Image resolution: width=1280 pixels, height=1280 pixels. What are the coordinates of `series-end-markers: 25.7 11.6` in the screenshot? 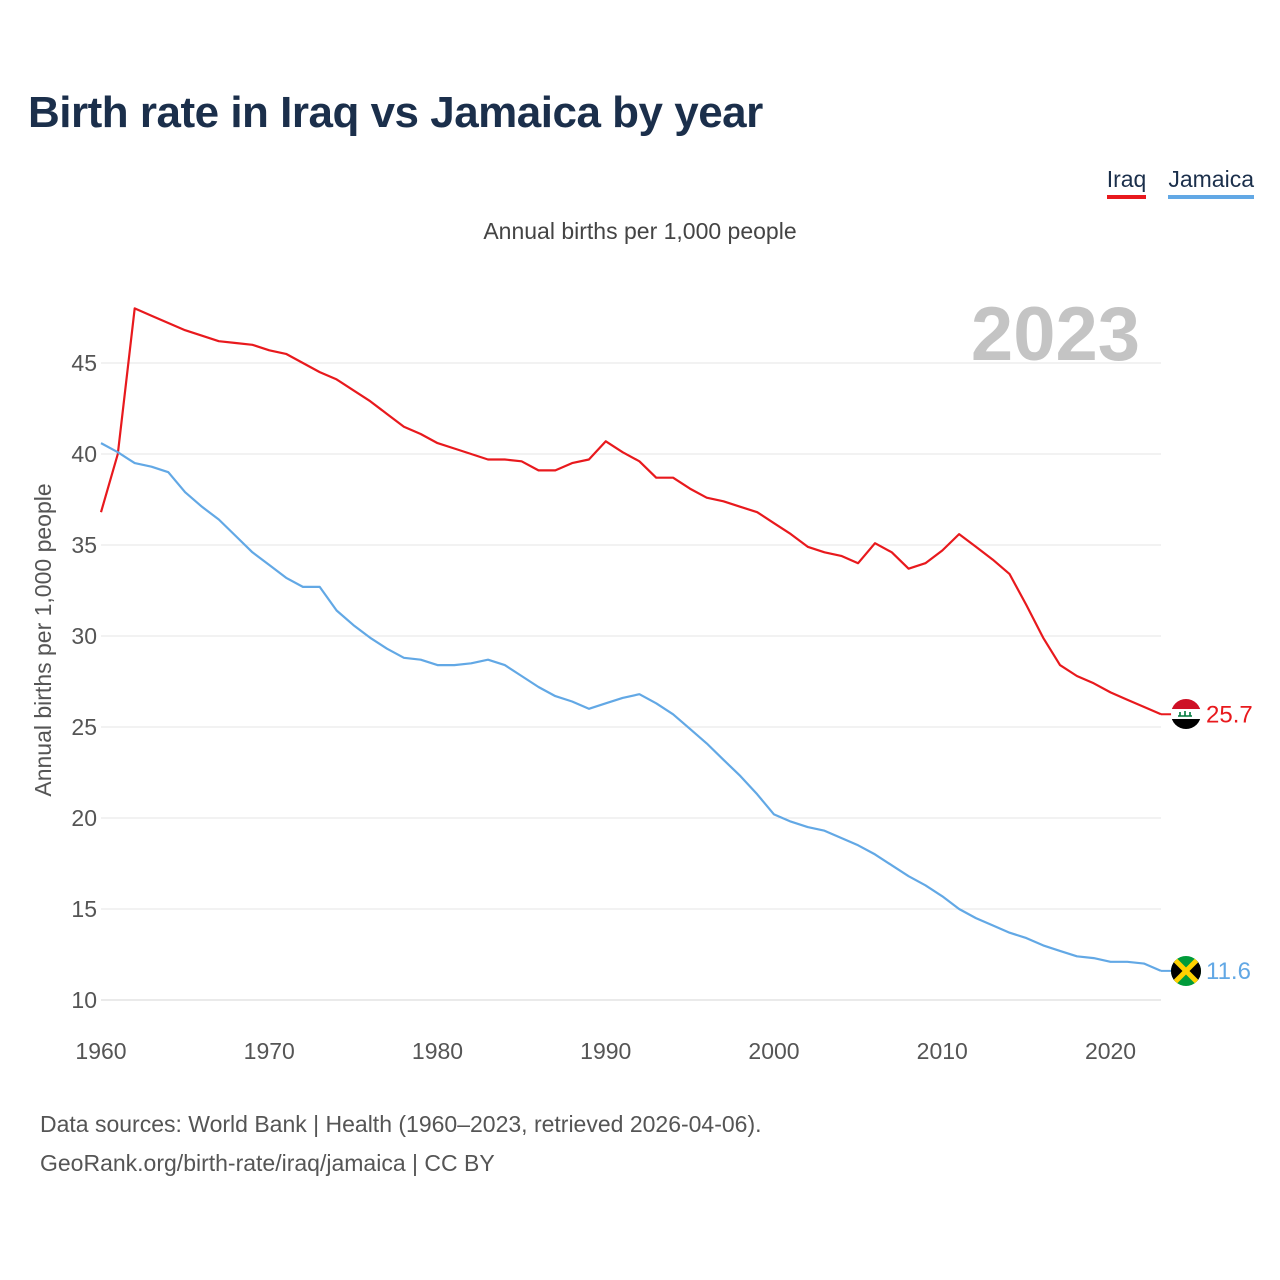 It's located at (1212, 842).